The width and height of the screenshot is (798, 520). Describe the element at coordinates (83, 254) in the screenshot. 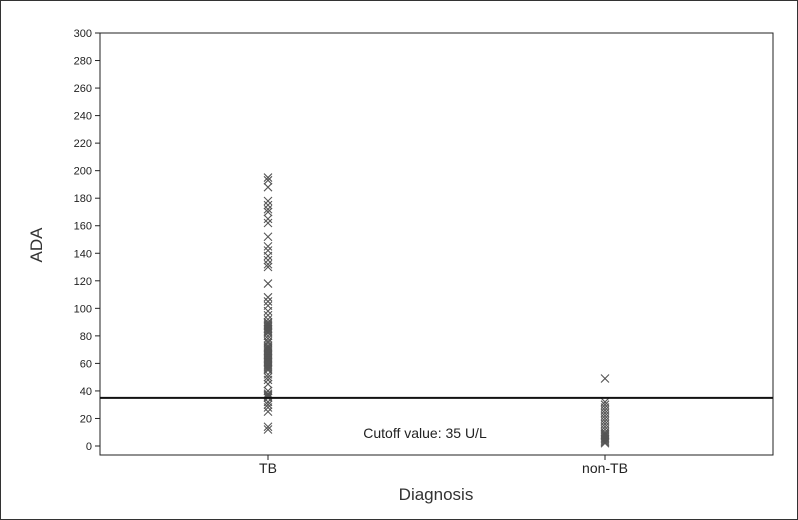

I see `y-tick-label: 140` at that location.